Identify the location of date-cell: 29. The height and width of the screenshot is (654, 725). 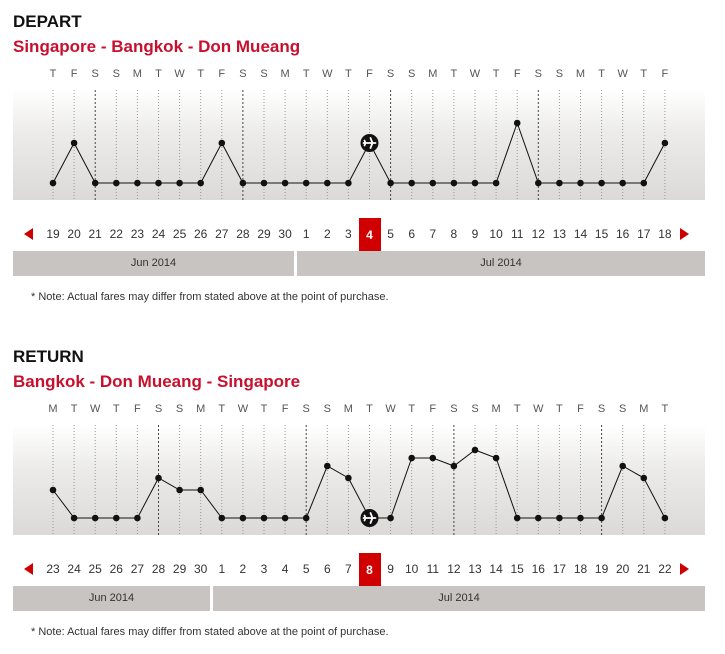
(179, 569).